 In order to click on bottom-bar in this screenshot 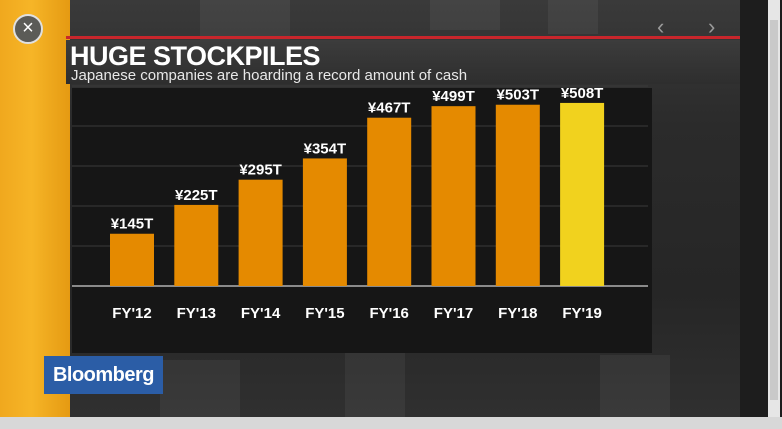, I will do `click(391, 423)`.